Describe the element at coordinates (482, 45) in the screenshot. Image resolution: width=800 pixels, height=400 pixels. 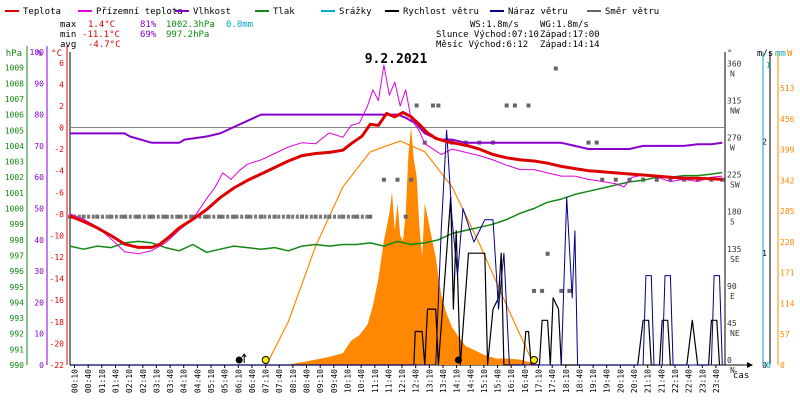
I see `moon-info: Měsíc Východ:6:12` at that location.